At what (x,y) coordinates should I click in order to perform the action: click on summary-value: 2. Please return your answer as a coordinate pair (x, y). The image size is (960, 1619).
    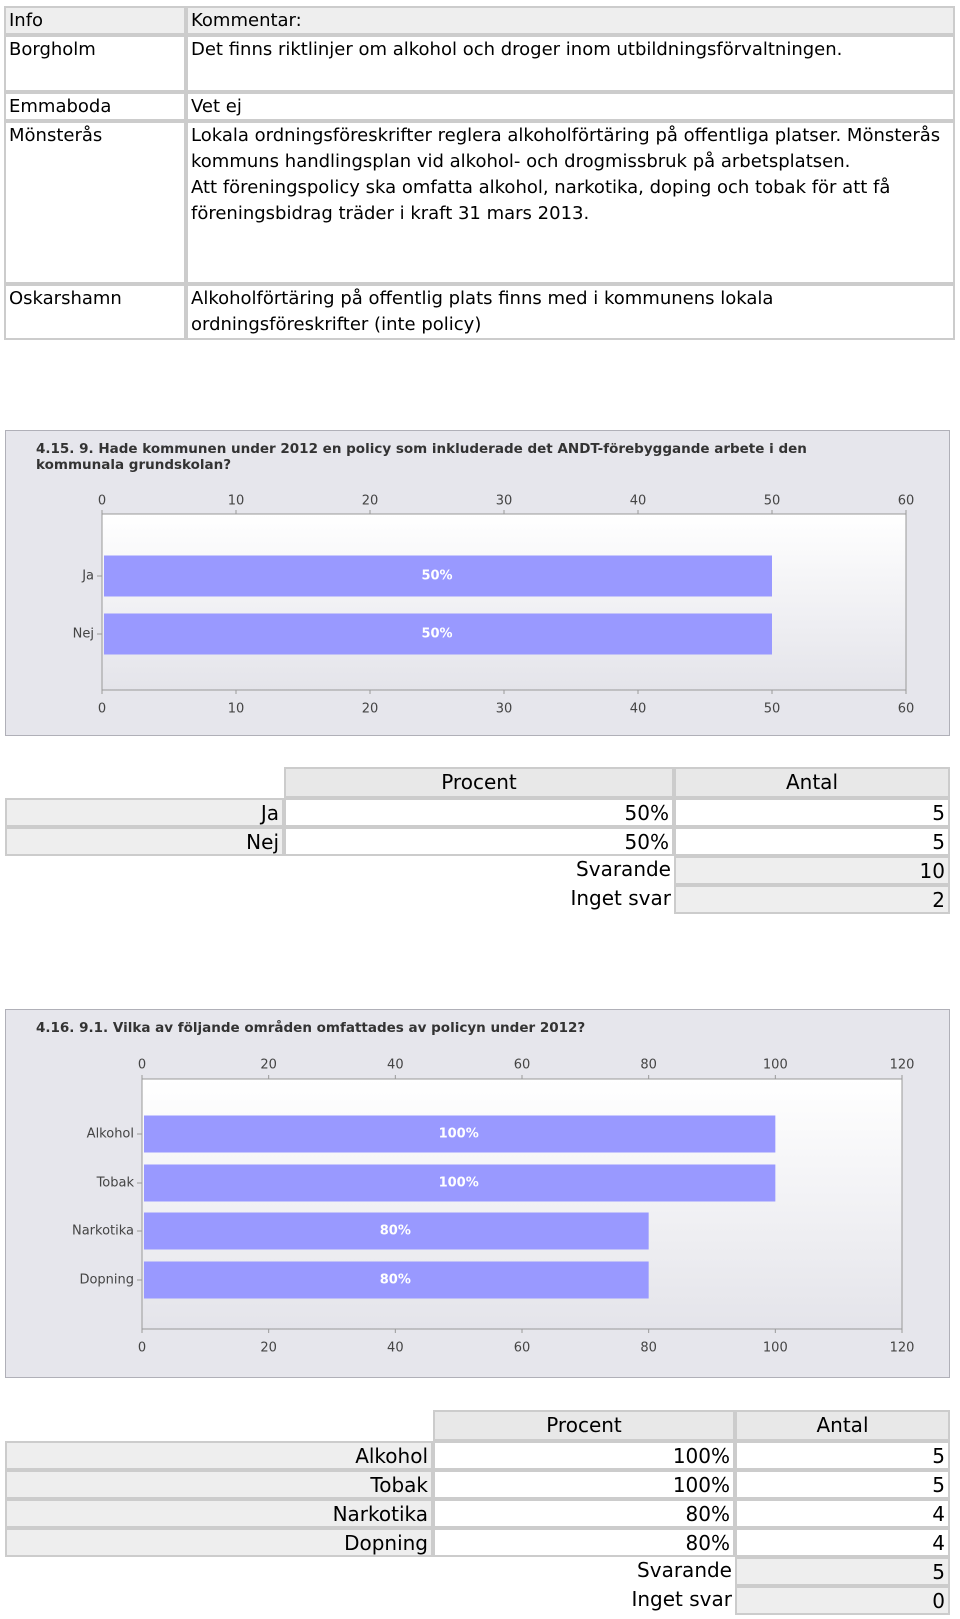
    Looking at the image, I should click on (812, 899).